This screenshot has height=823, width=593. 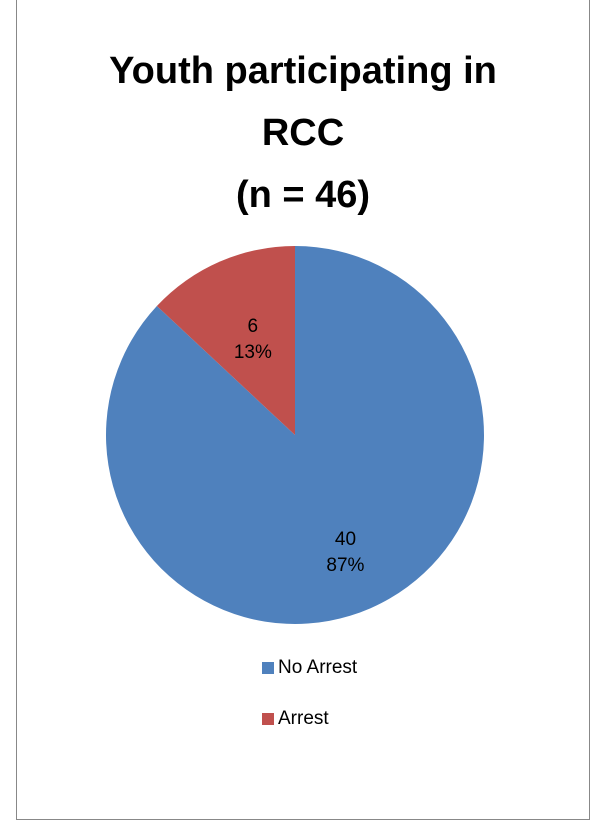 I want to click on chart-legend: No Arrest Arrest, so click(x=309, y=705).